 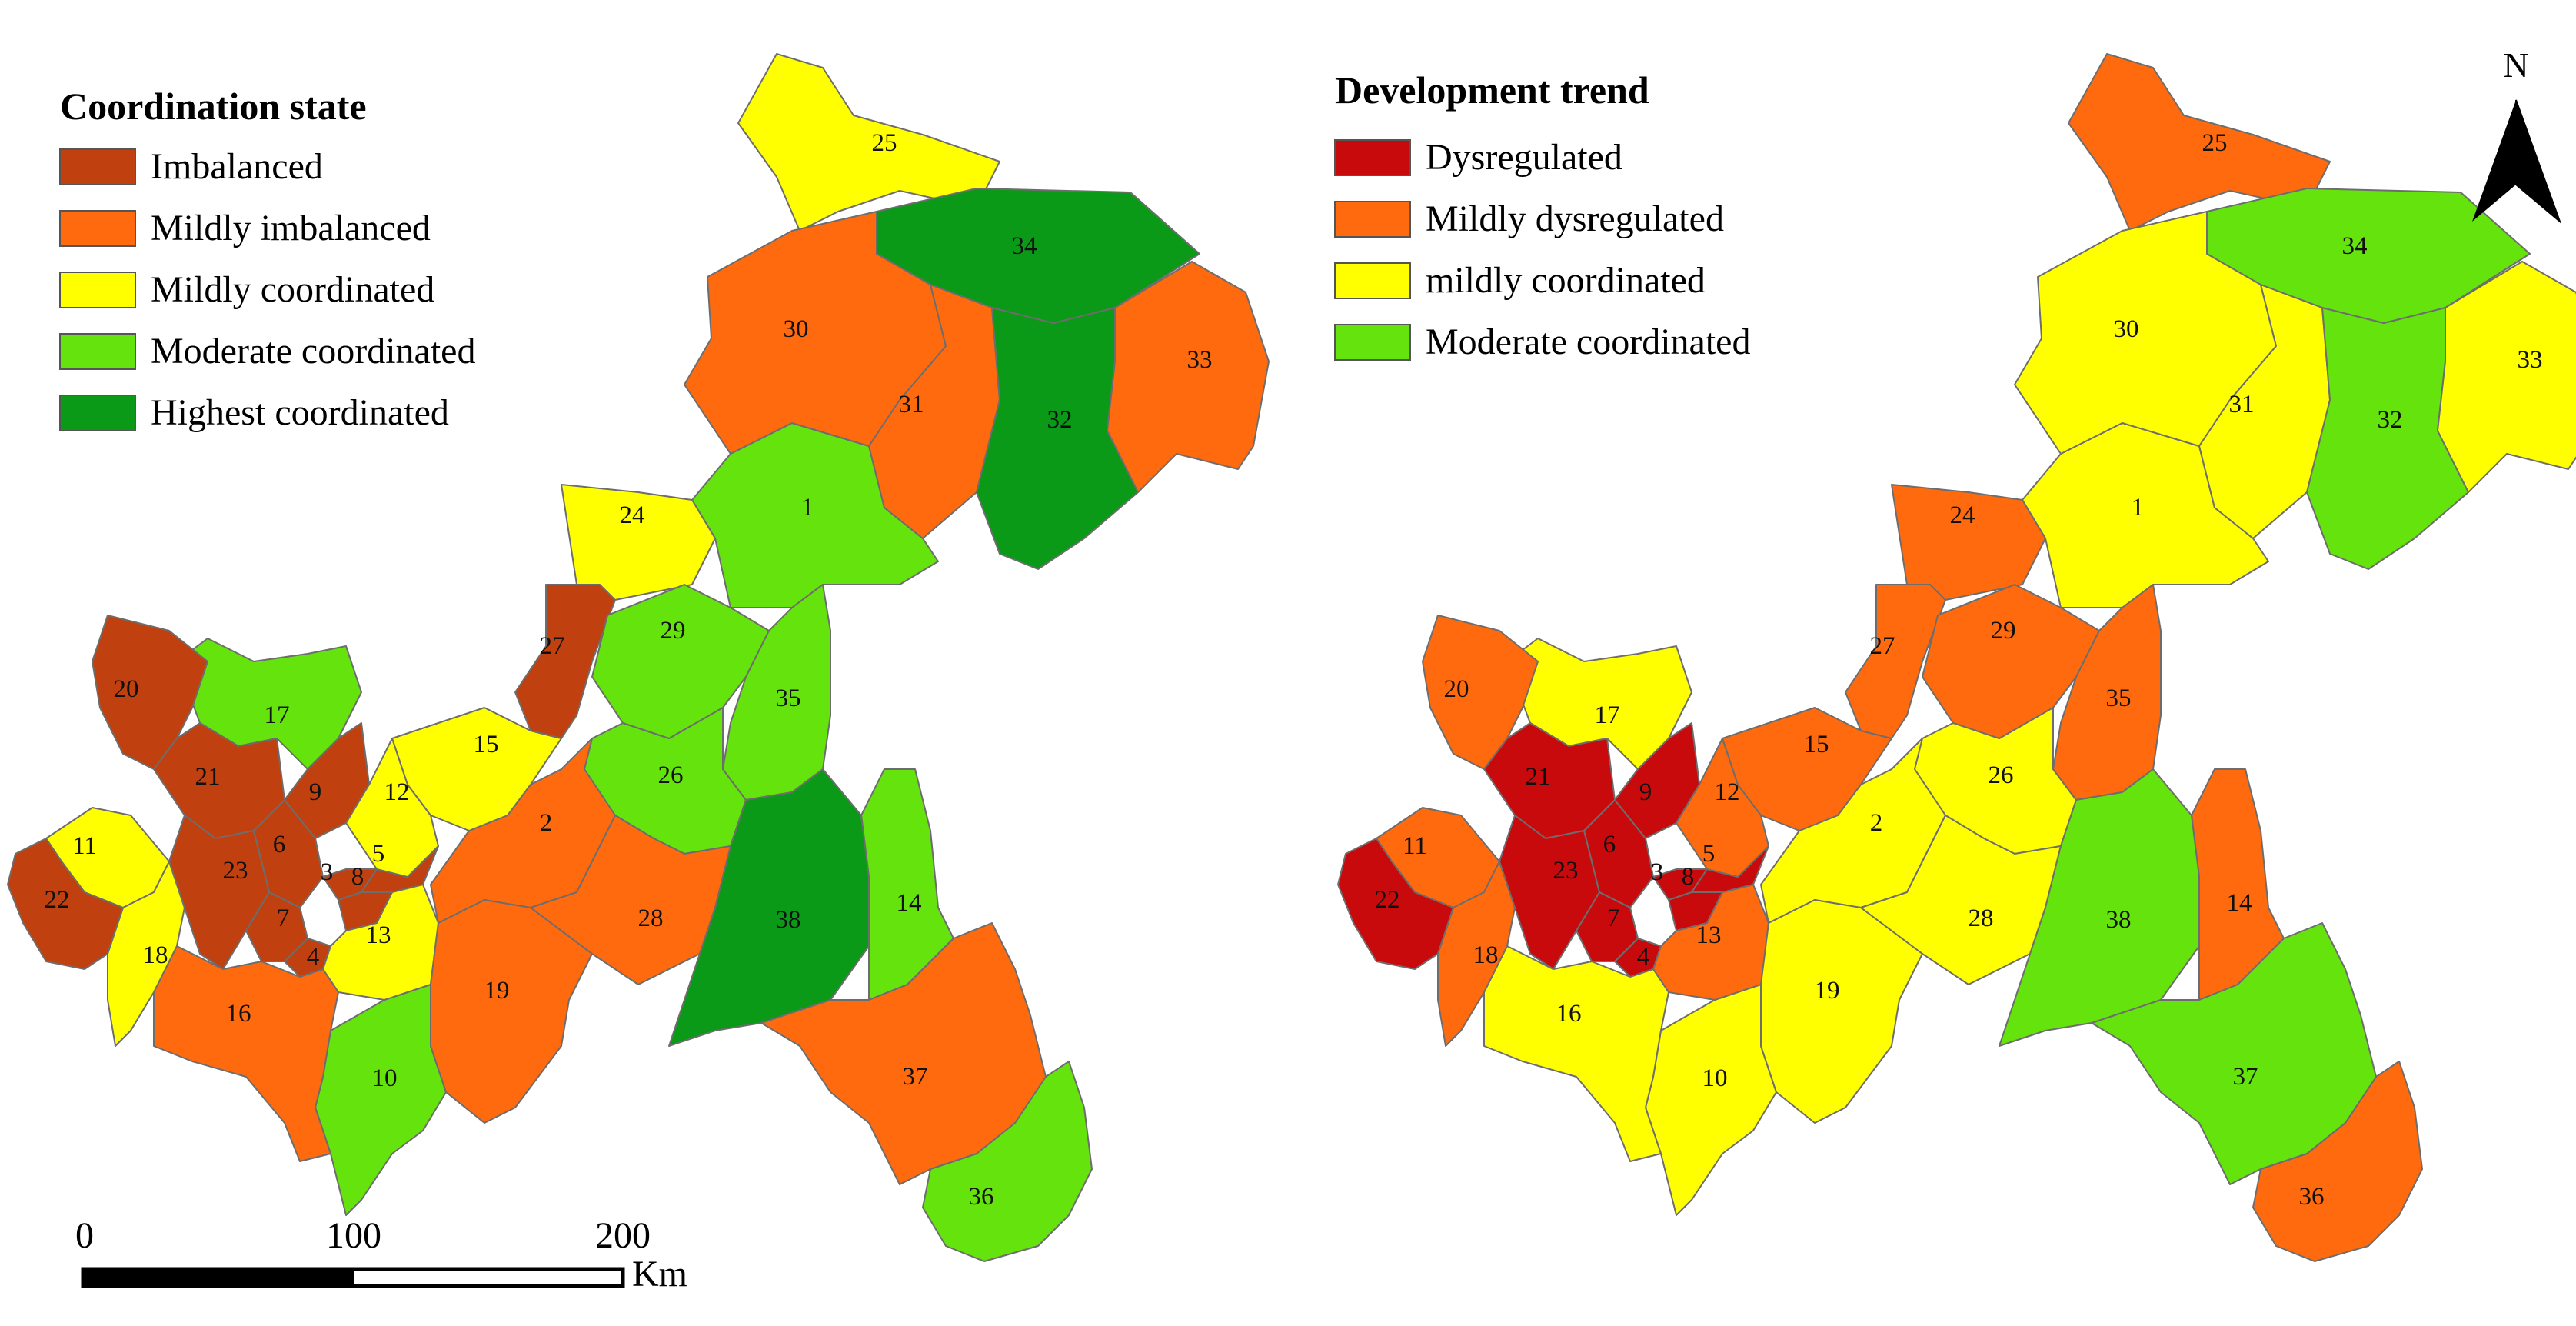 What do you see at coordinates (546, 823) in the screenshot?
I see `region-label-2: 2` at bounding box center [546, 823].